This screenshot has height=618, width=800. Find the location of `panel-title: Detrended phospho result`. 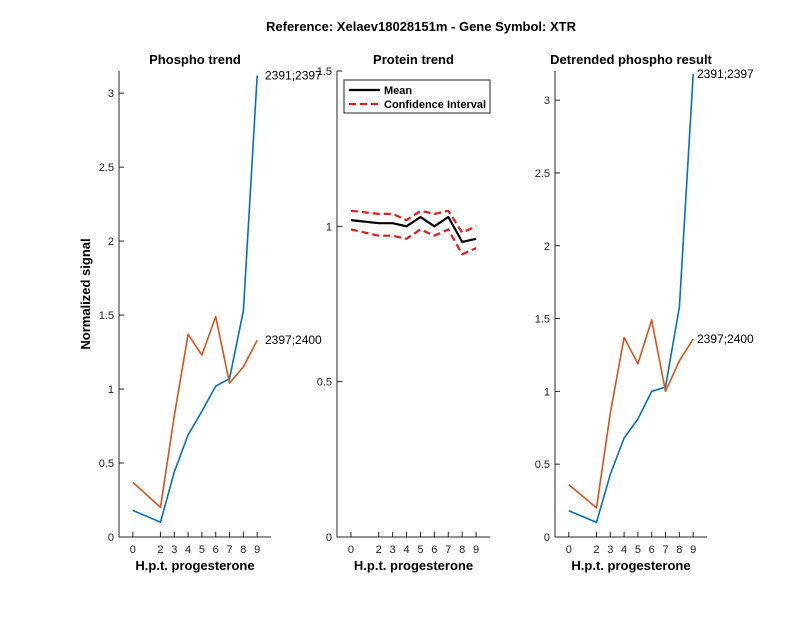

panel-title: Detrended phospho result is located at coordinates (631, 59).